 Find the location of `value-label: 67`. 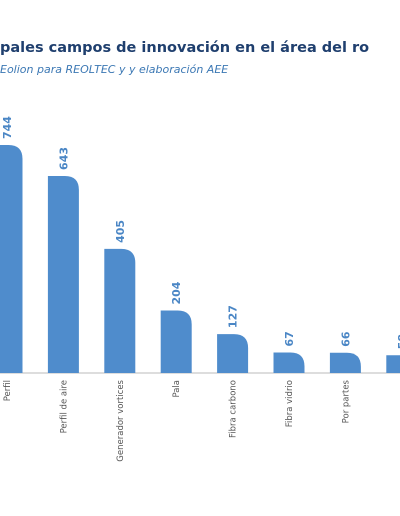

value-label: 67 is located at coordinates (289, 338).